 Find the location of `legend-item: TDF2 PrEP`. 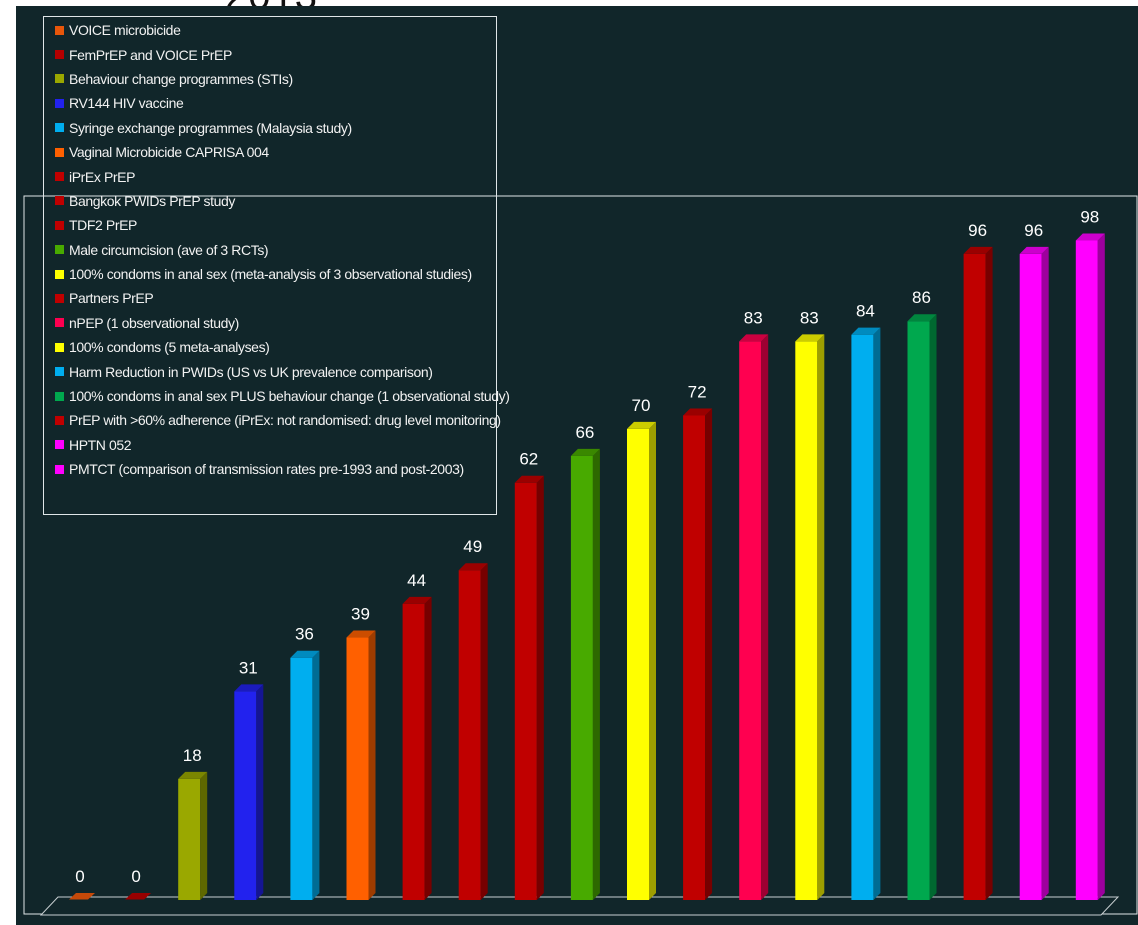

legend-item: TDF2 PrEP is located at coordinates (275, 225).